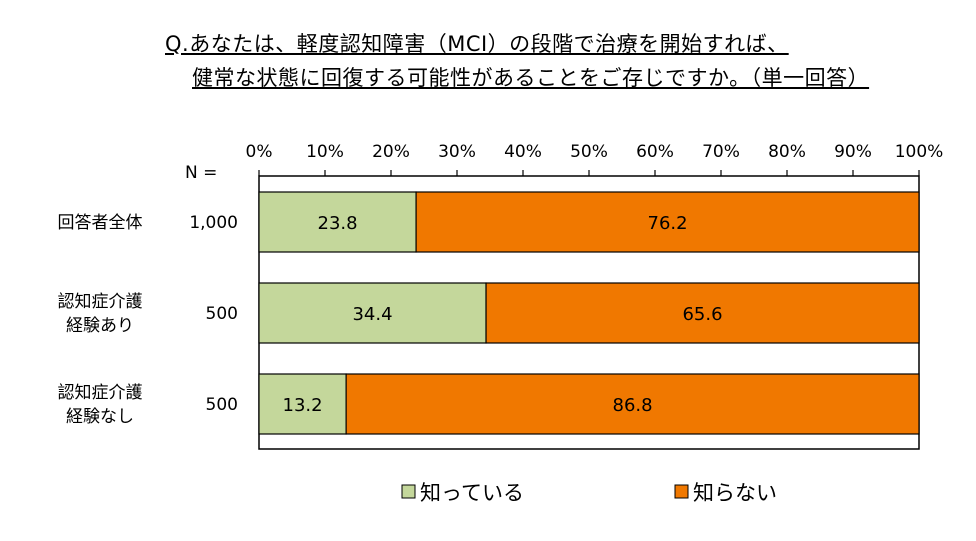 The image size is (976, 541). Describe the element at coordinates (655, 152) in the screenshot. I see `x-tick-label: 60%` at that location.